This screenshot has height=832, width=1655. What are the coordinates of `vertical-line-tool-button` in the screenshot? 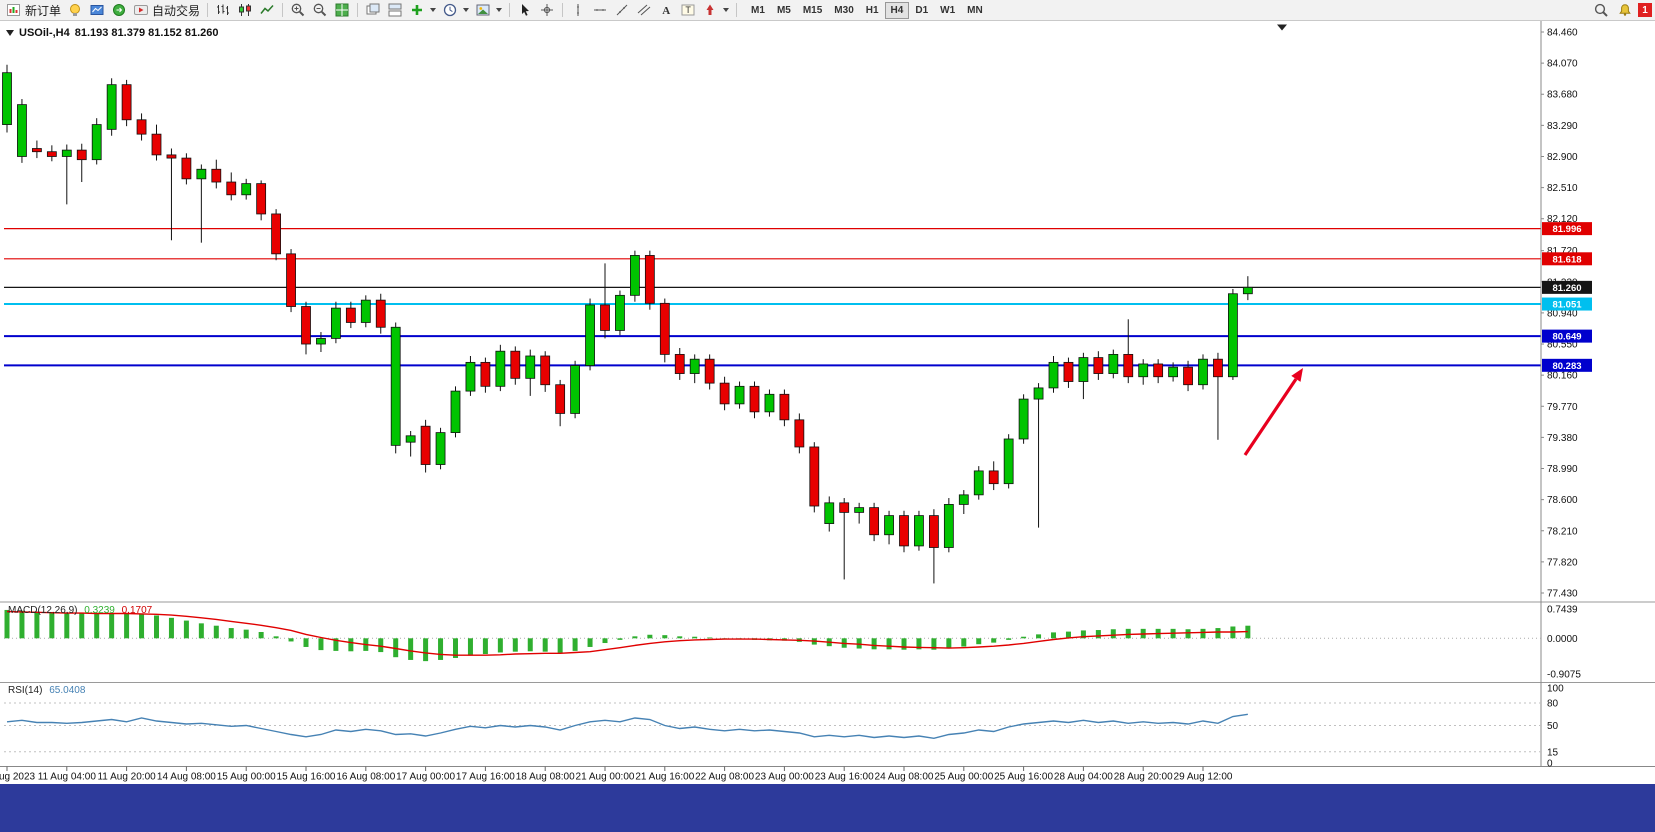 It's located at (578, 10).